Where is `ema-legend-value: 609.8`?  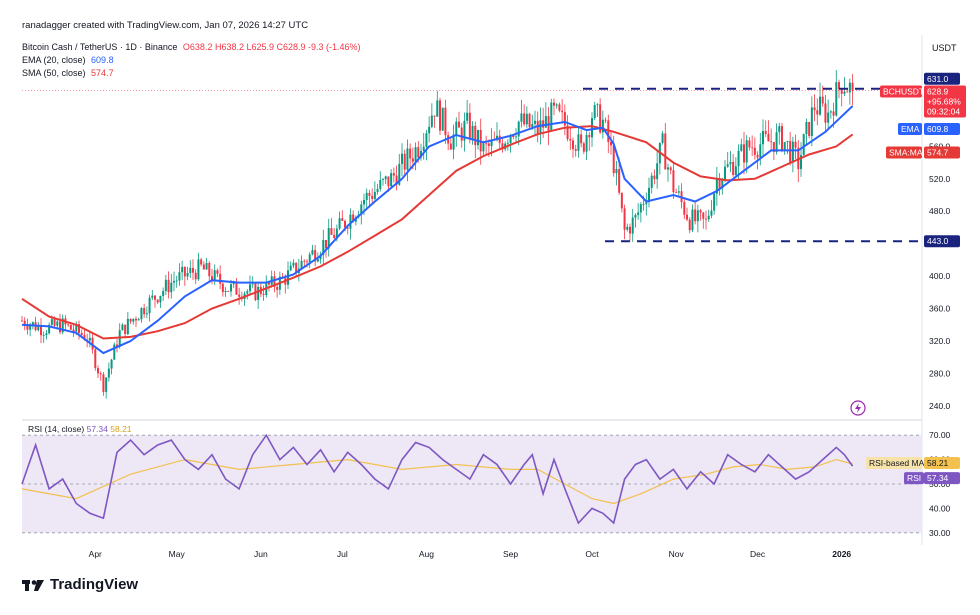
ema-legend-value: 609.8 is located at coordinates (102, 60).